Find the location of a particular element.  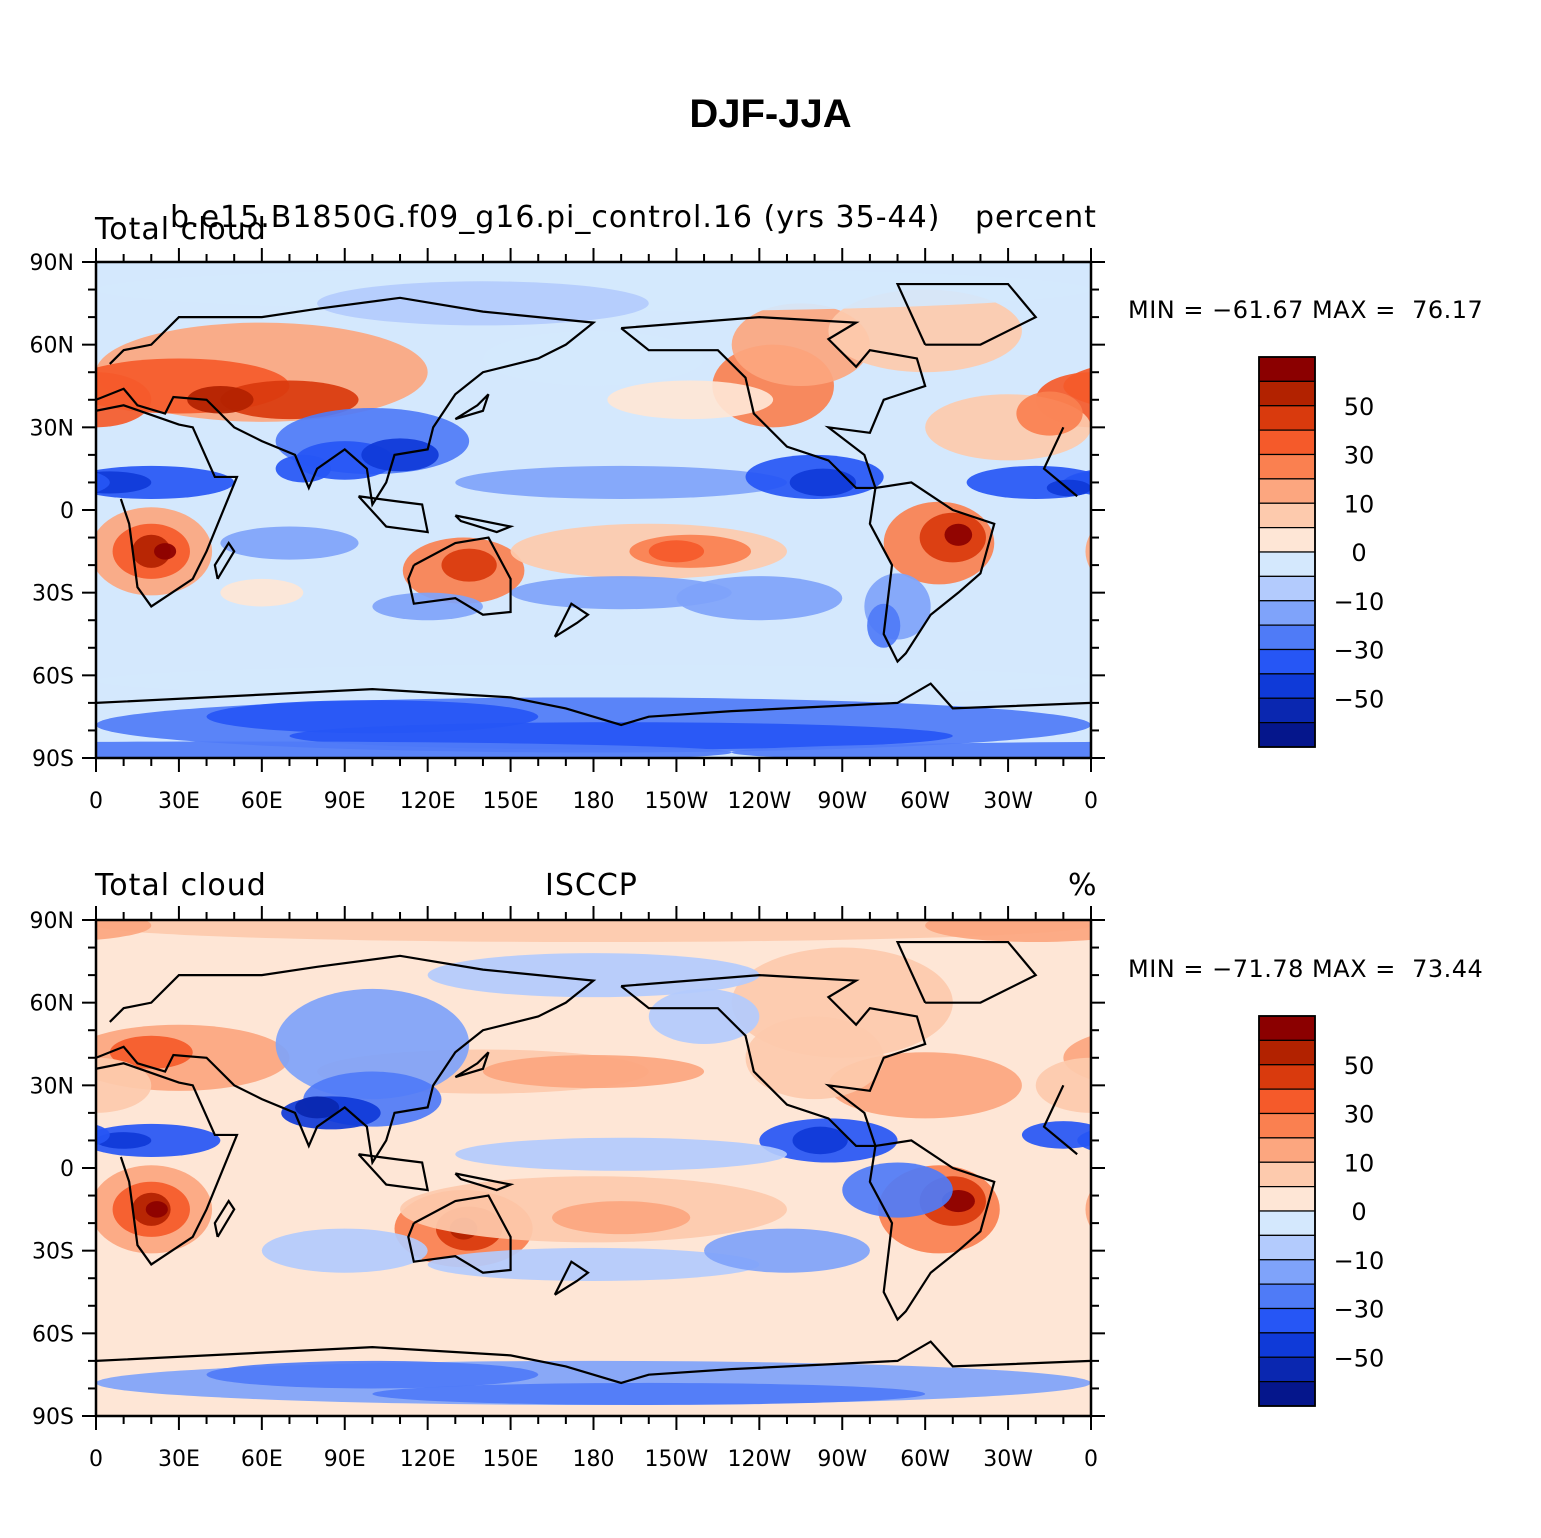

lon-label: 120W is located at coordinates (759, 801).